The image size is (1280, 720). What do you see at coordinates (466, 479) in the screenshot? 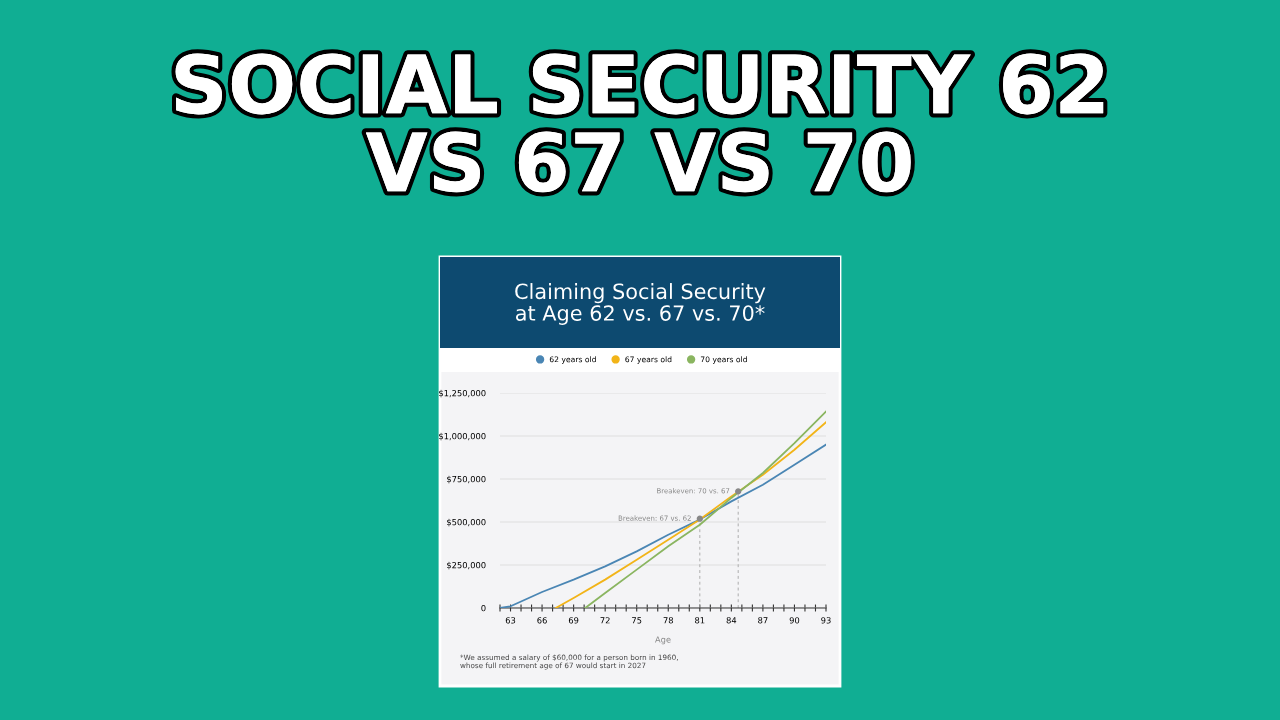
I see `y-tick-label: $750,000` at bounding box center [466, 479].